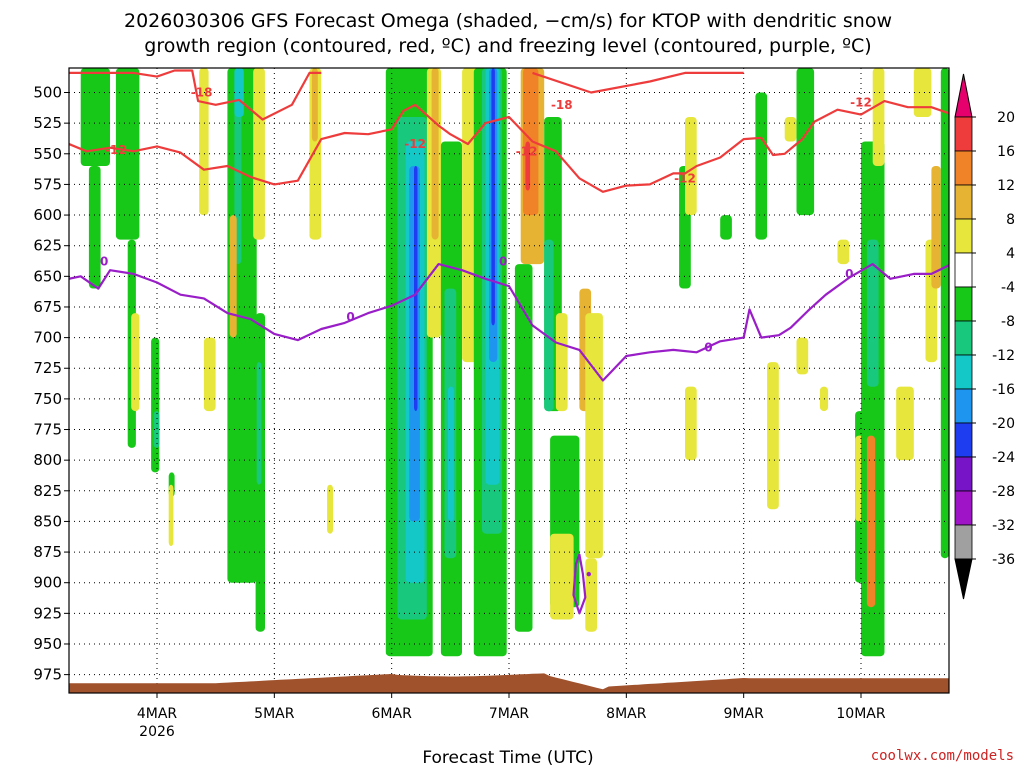 The image size is (1024, 768). Describe the element at coordinates (942, 756) in the screenshot. I see `credit-text: coolwx.com/models` at that location.